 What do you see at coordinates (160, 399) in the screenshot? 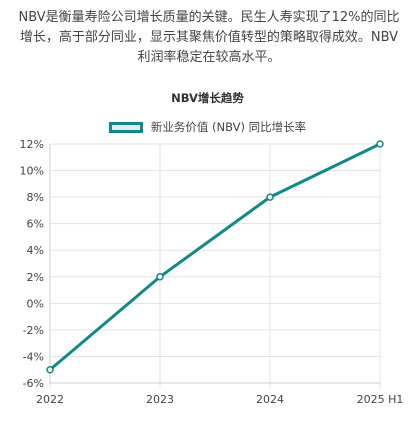
I see `x-tick-label: 2023` at bounding box center [160, 399].